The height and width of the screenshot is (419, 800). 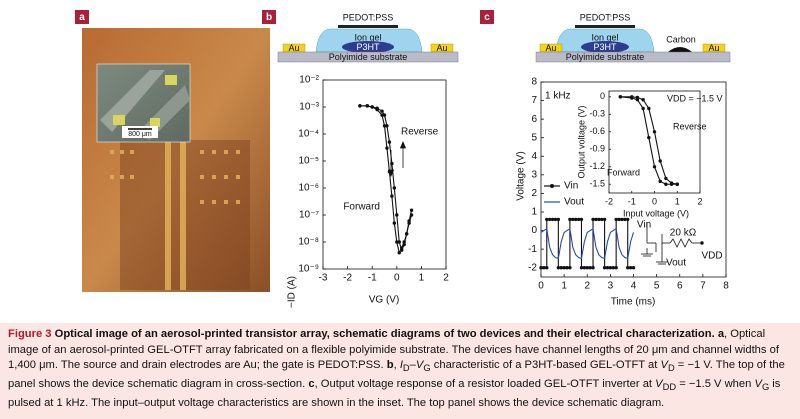 What do you see at coordinates (368, 47) in the screenshot?
I see `semiconductor-label: P3HT` at bounding box center [368, 47].